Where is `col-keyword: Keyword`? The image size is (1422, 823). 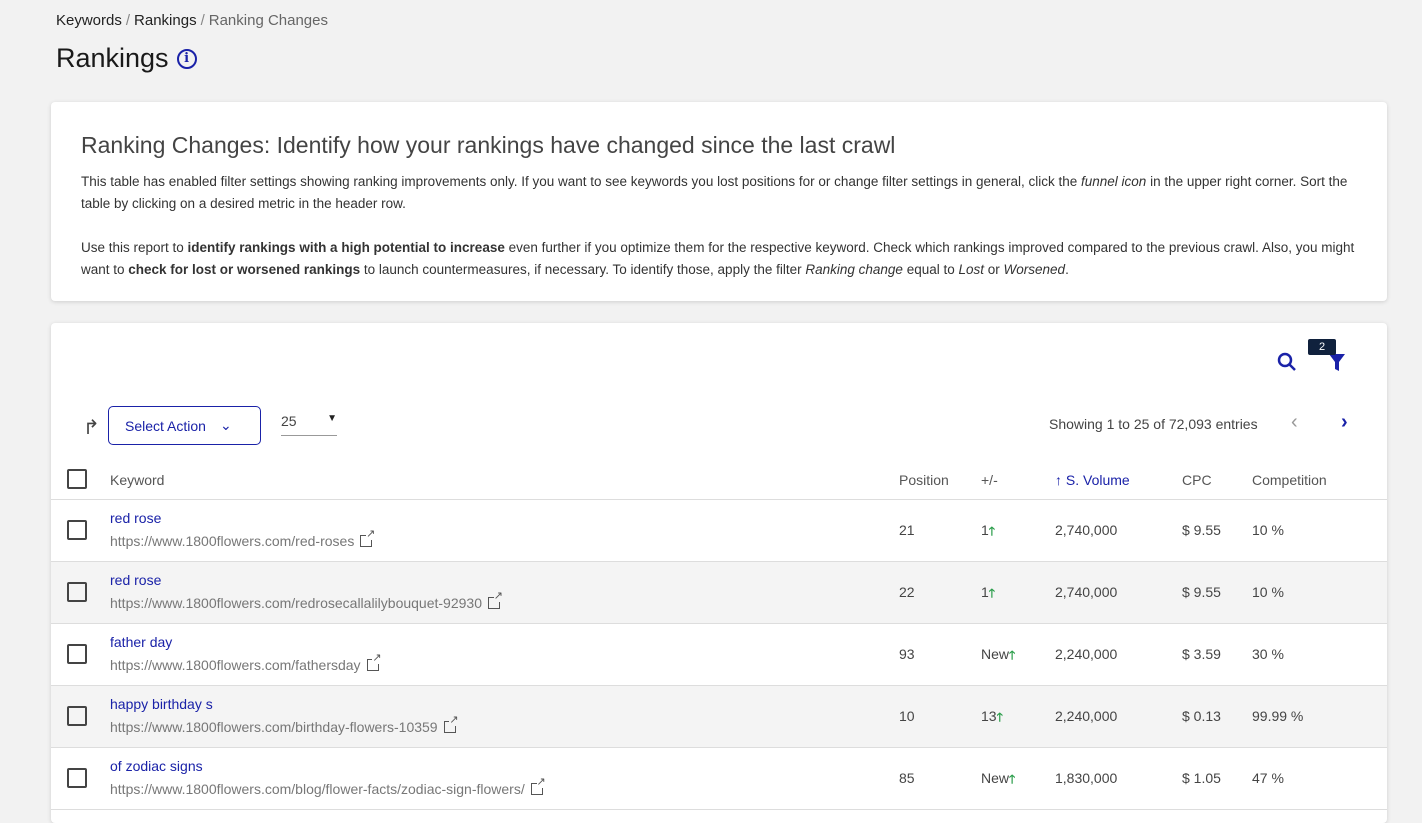 col-keyword: Keyword is located at coordinates (137, 480).